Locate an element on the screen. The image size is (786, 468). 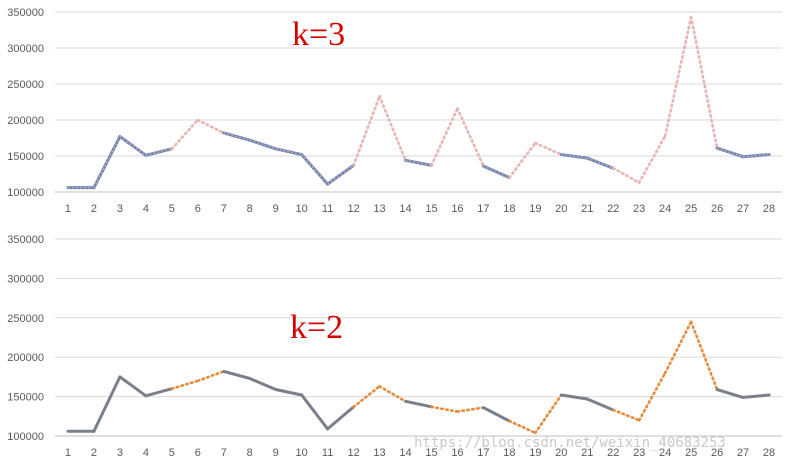
x-tick-label: 2 is located at coordinates (94, 453).